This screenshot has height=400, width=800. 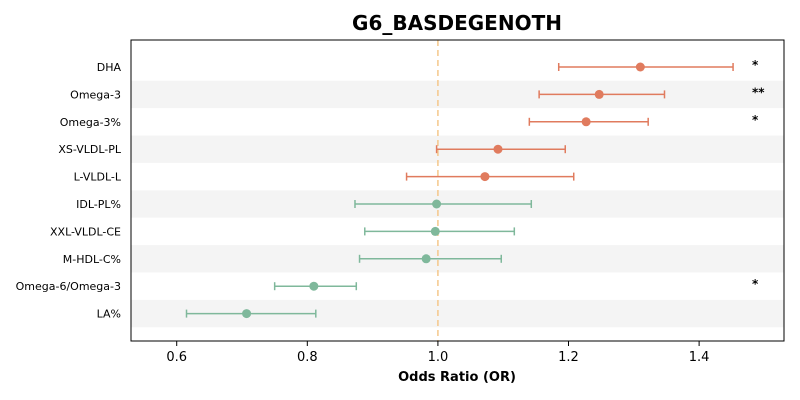 What do you see at coordinates (758, 174) in the screenshot?
I see `significance-labels-group: *****` at bounding box center [758, 174].